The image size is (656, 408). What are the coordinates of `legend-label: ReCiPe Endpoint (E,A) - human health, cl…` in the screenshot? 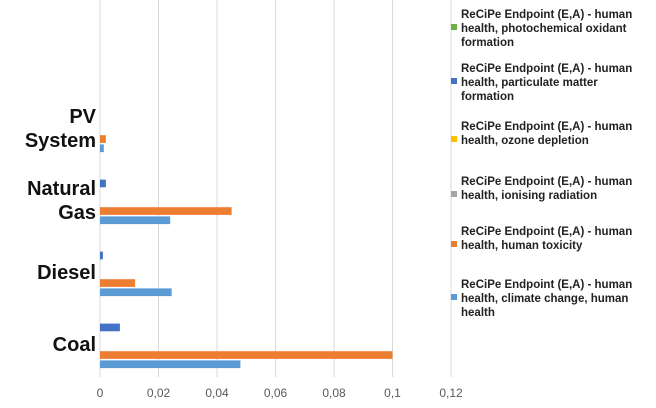 It's located at (547, 299).